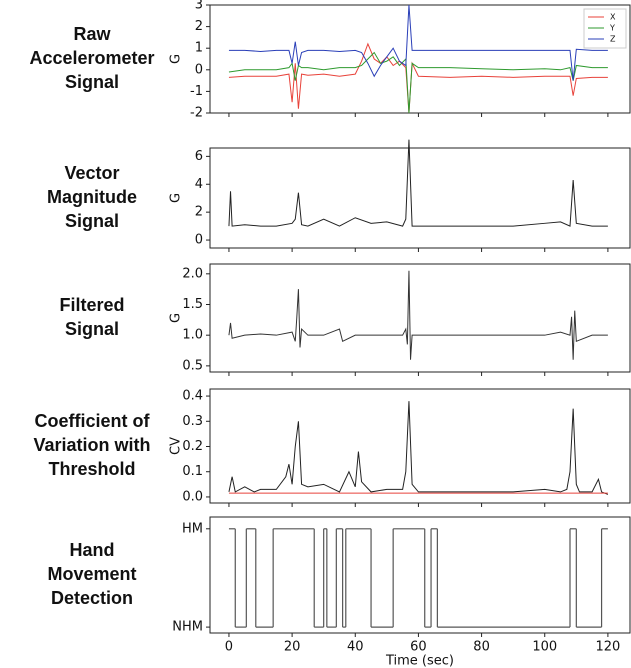 This screenshot has width=631, height=668. What do you see at coordinates (612, 28) in the screenshot?
I see `legend-label: Y` at bounding box center [612, 28].